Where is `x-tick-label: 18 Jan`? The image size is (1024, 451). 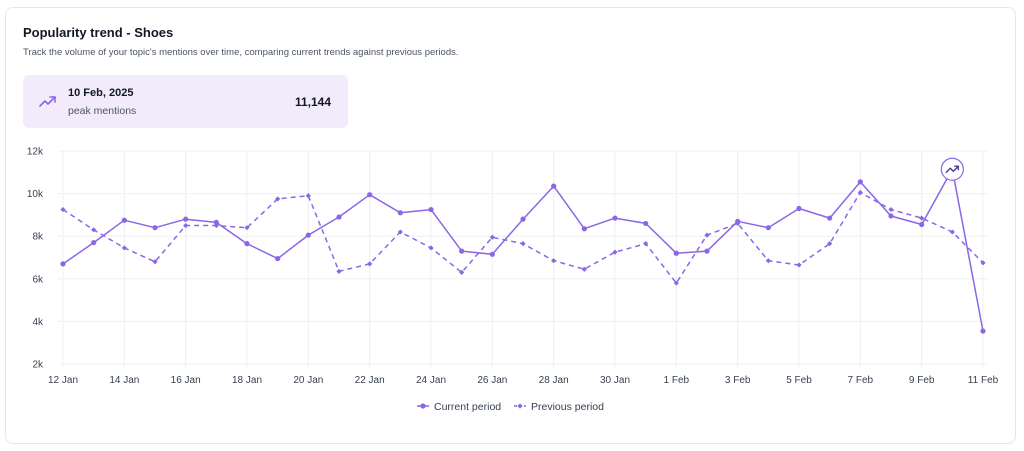 x-tick-label: 18 Jan is located at coordinates (247, 380).